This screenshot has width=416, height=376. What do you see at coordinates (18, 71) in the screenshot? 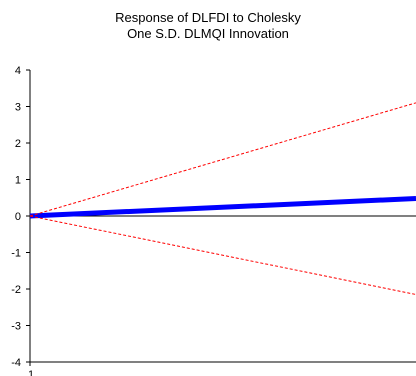
I see `y-tick-label: 4` at bounding box center [18, 71].